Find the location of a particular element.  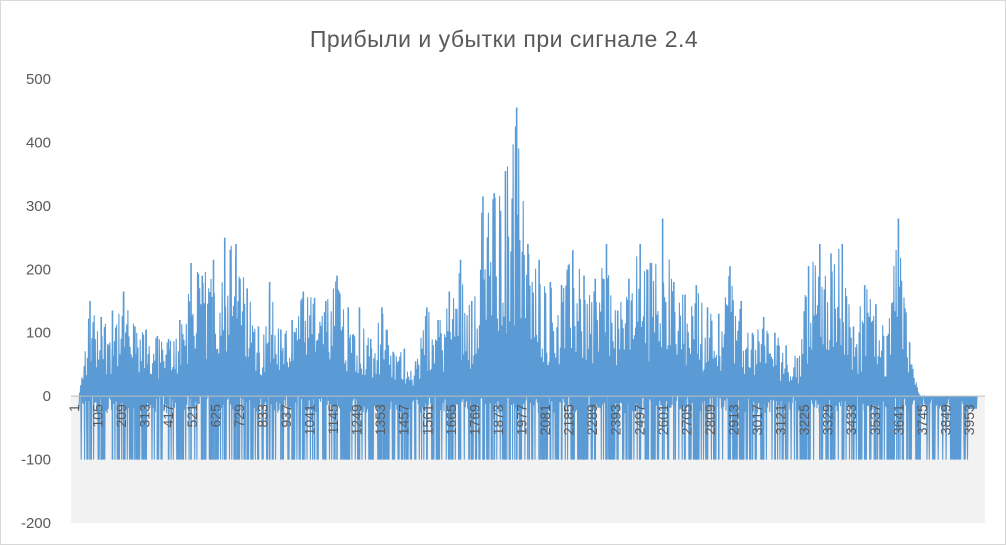

x-tick-label: 1457 is located at coordinates (404, 419).